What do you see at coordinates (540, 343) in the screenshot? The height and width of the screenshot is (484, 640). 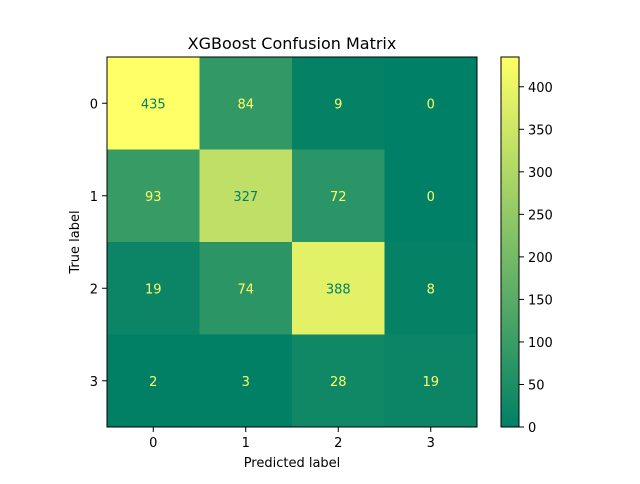 I see `colorbar-tick-label: 100` at bounding box center [540, 343].